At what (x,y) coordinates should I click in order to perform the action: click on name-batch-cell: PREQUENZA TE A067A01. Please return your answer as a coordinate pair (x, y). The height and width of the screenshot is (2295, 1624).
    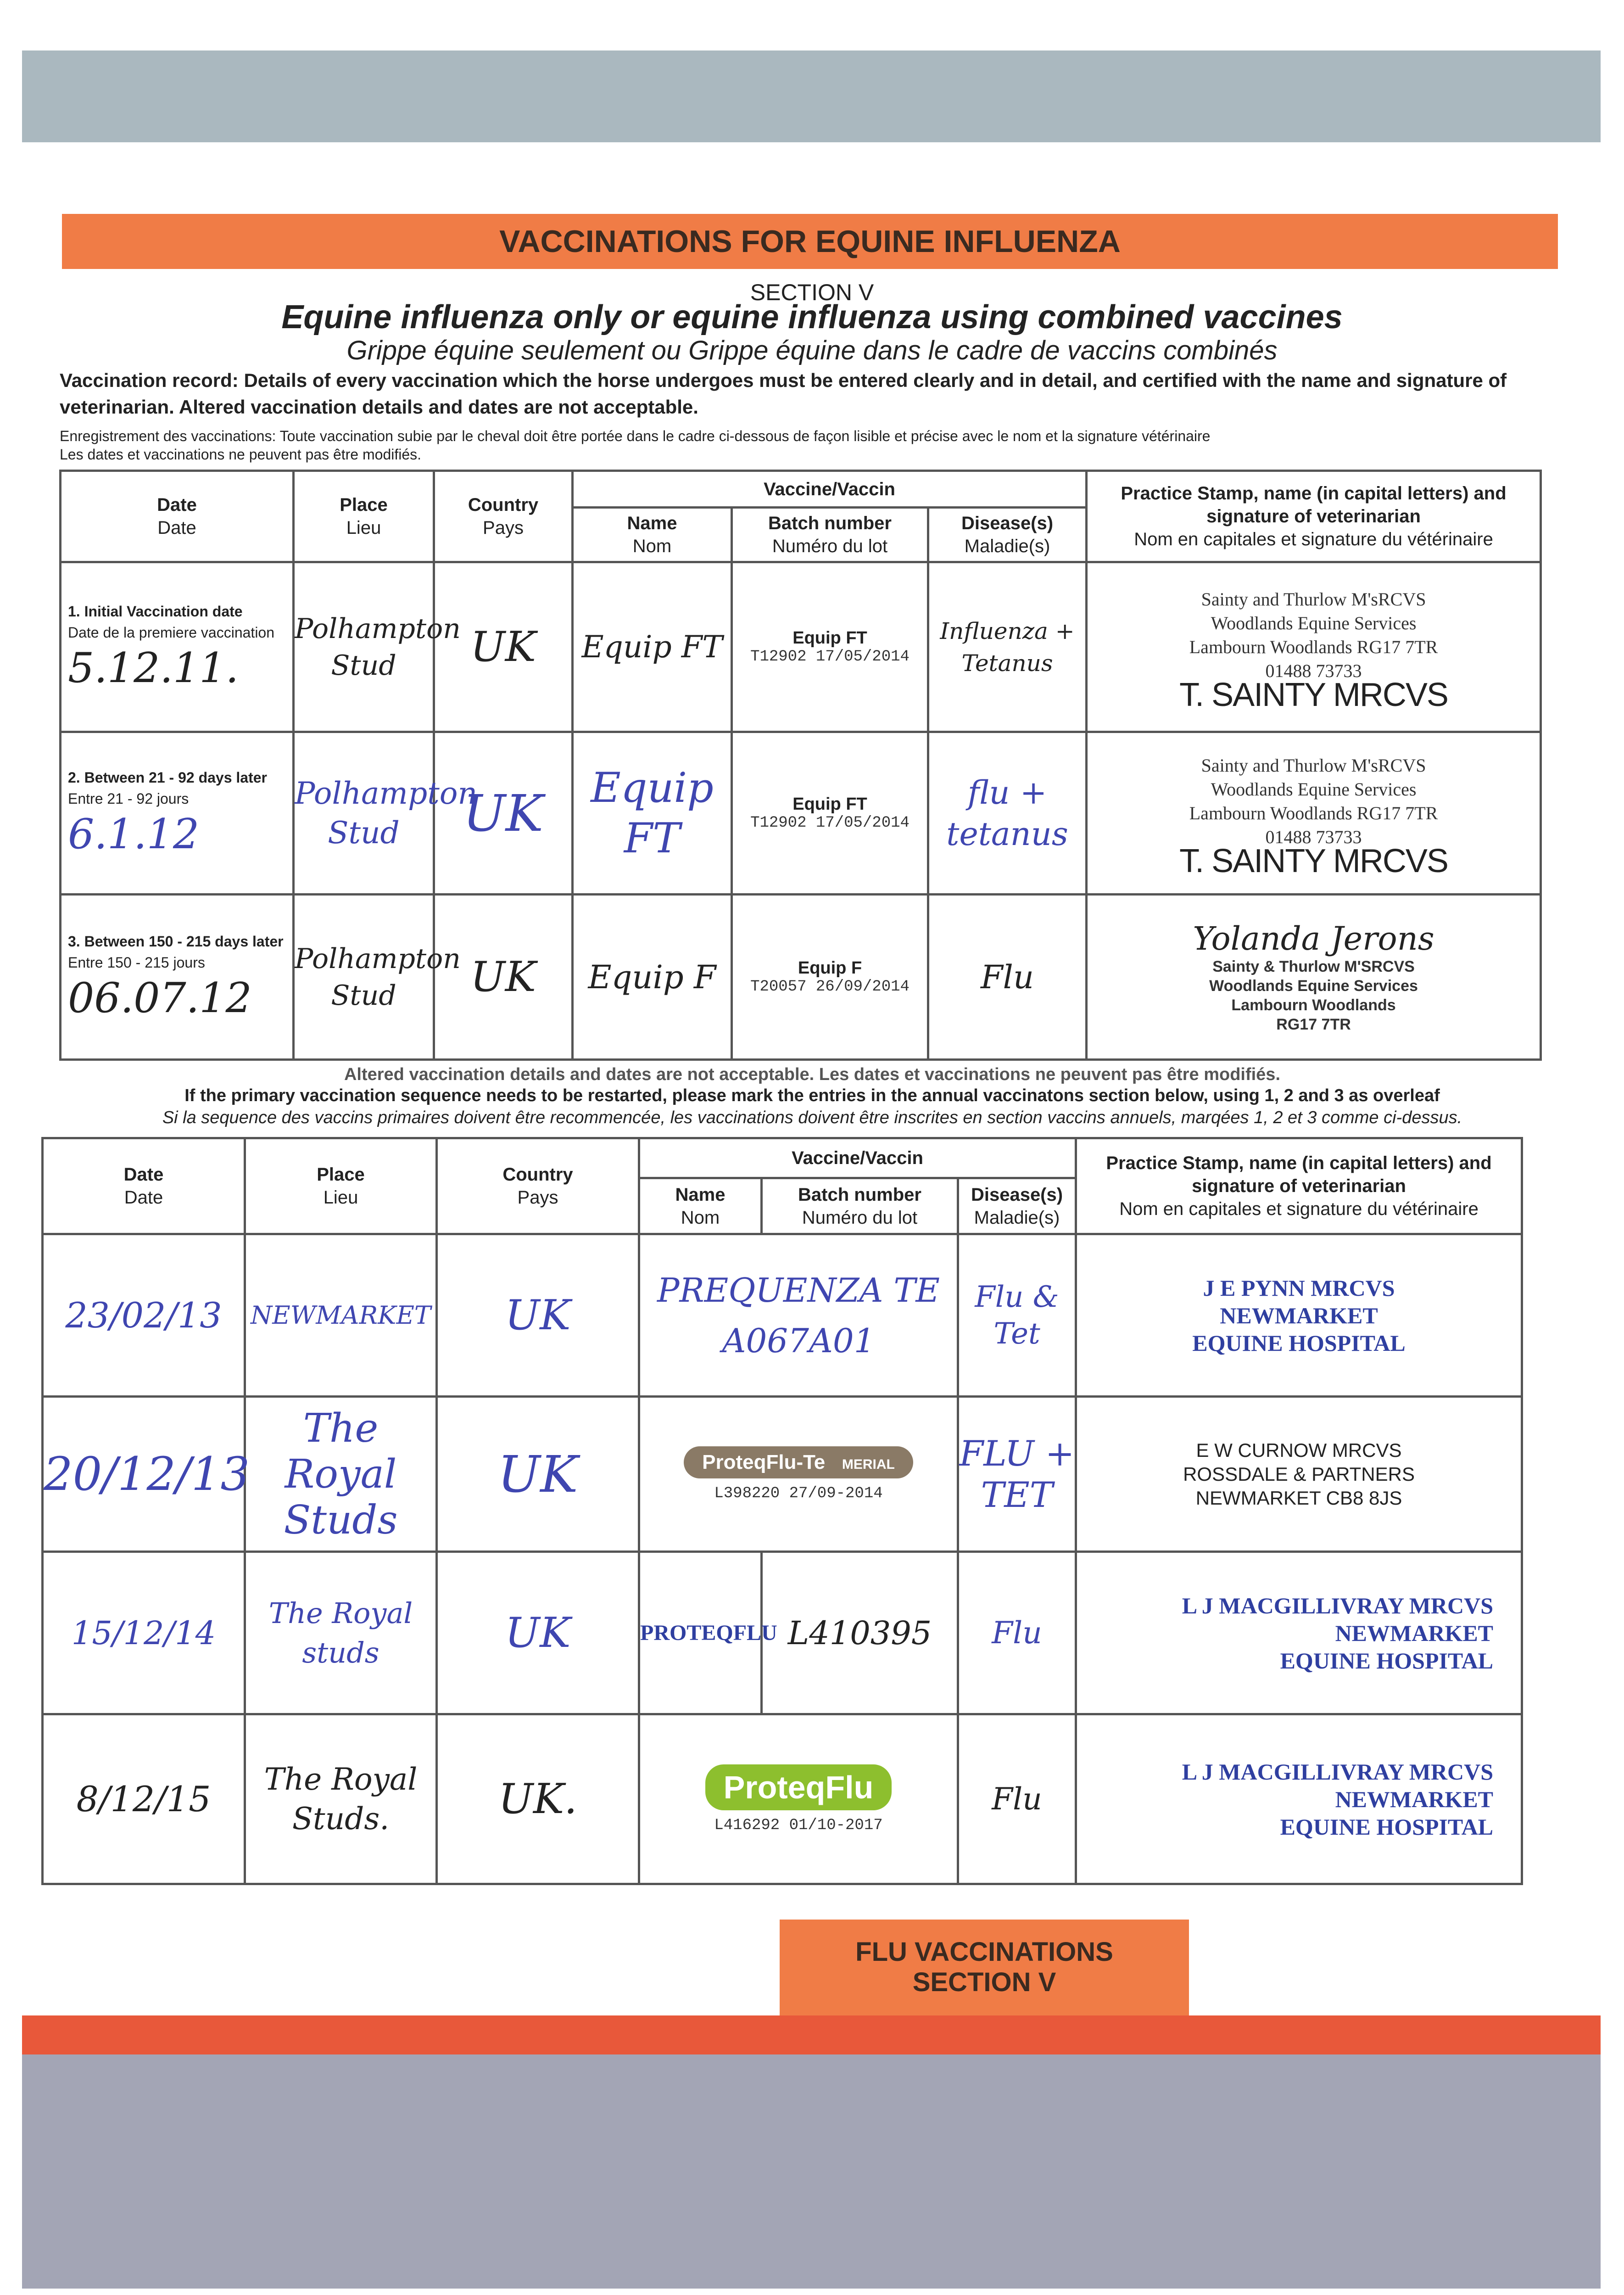
    Looking at the image, I should click on (798, 1315).